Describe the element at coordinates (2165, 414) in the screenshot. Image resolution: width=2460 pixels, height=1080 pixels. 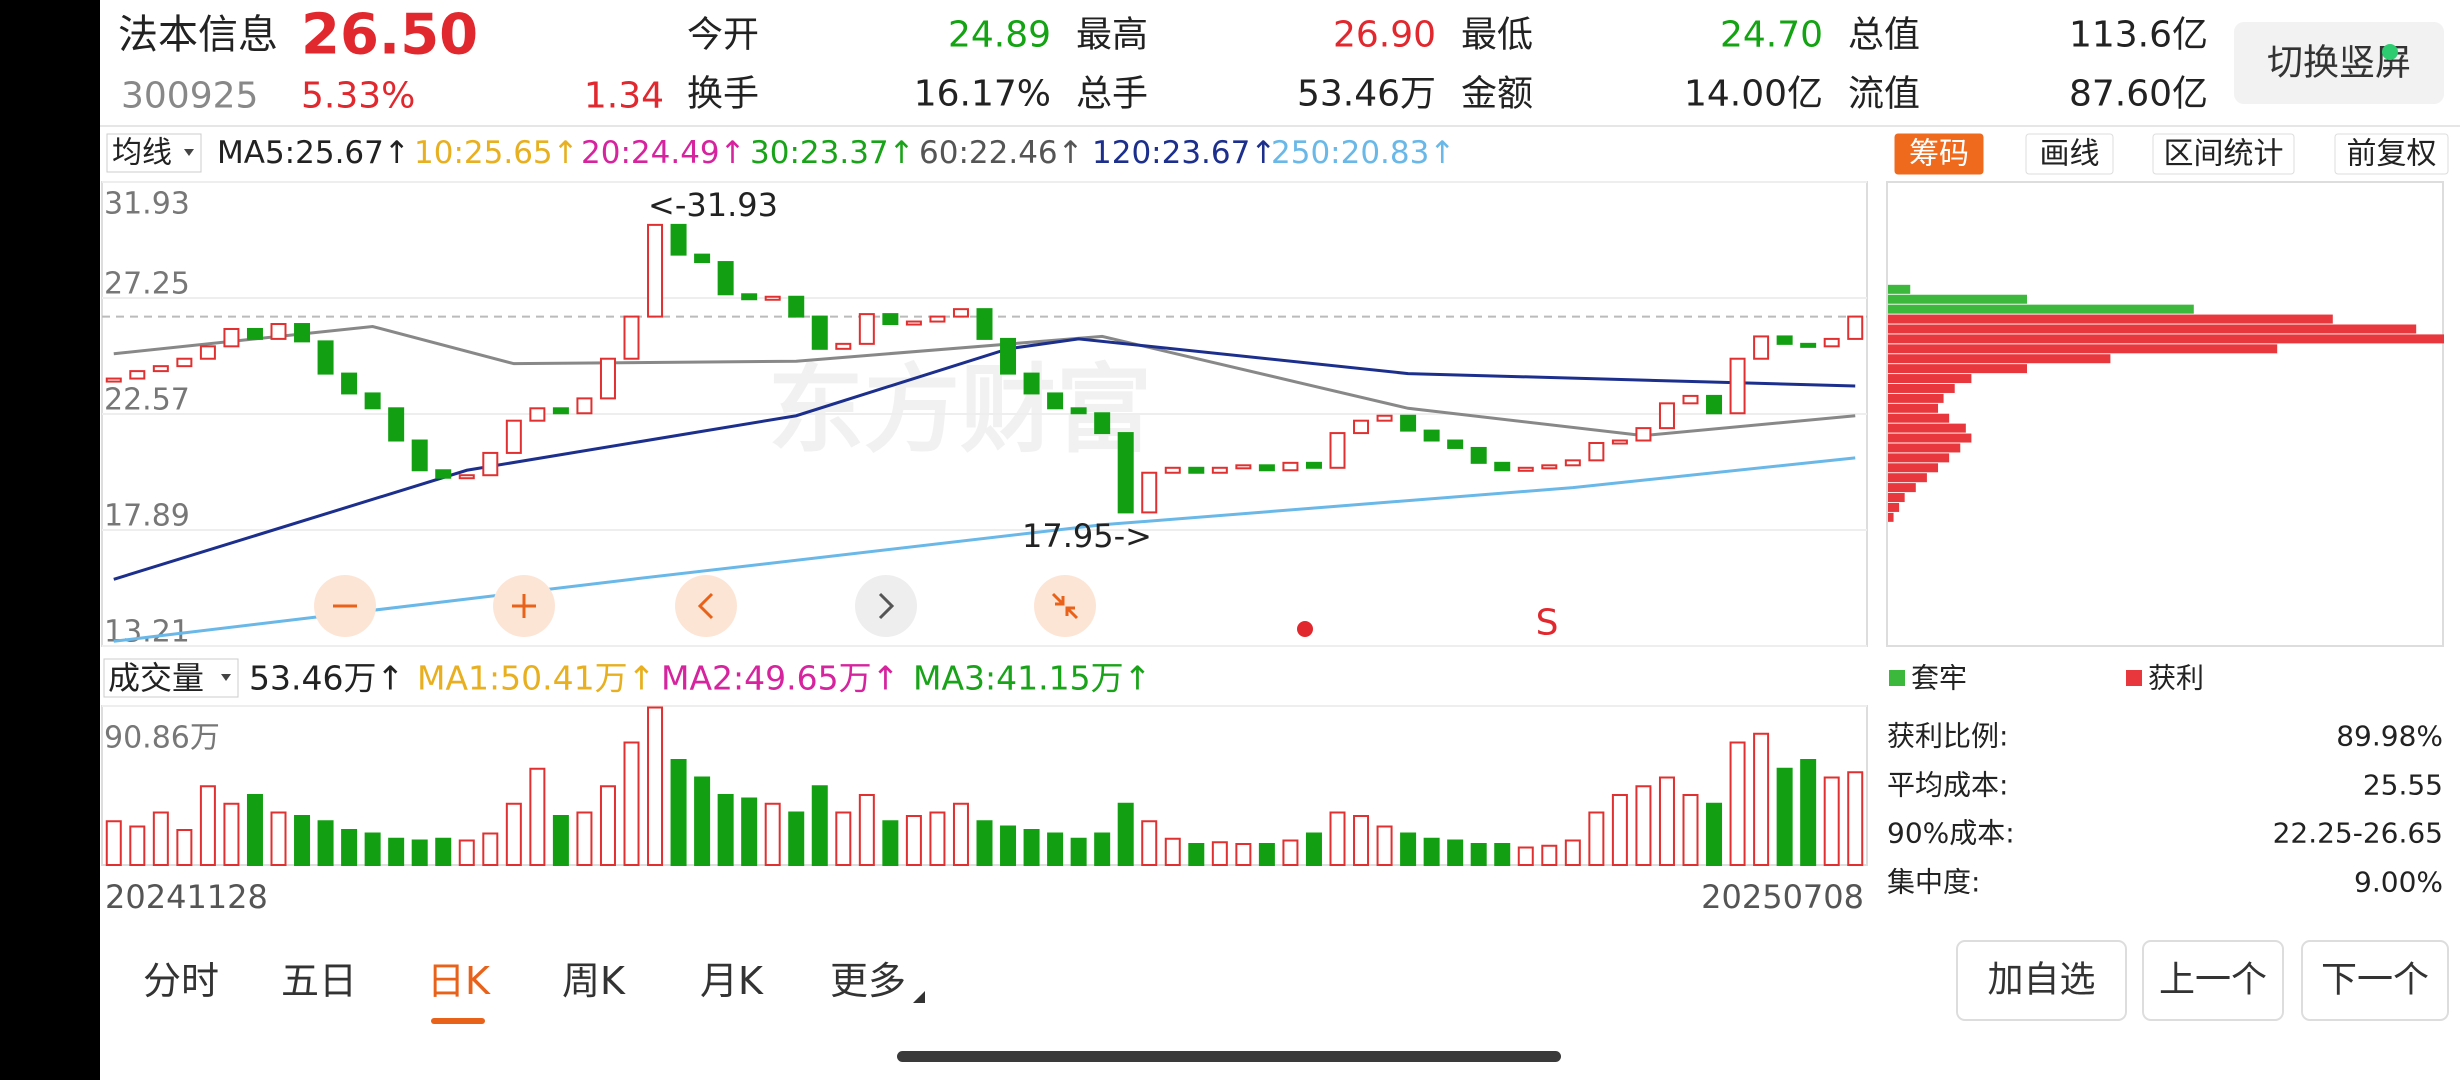
I see `chip-frame` at that location.